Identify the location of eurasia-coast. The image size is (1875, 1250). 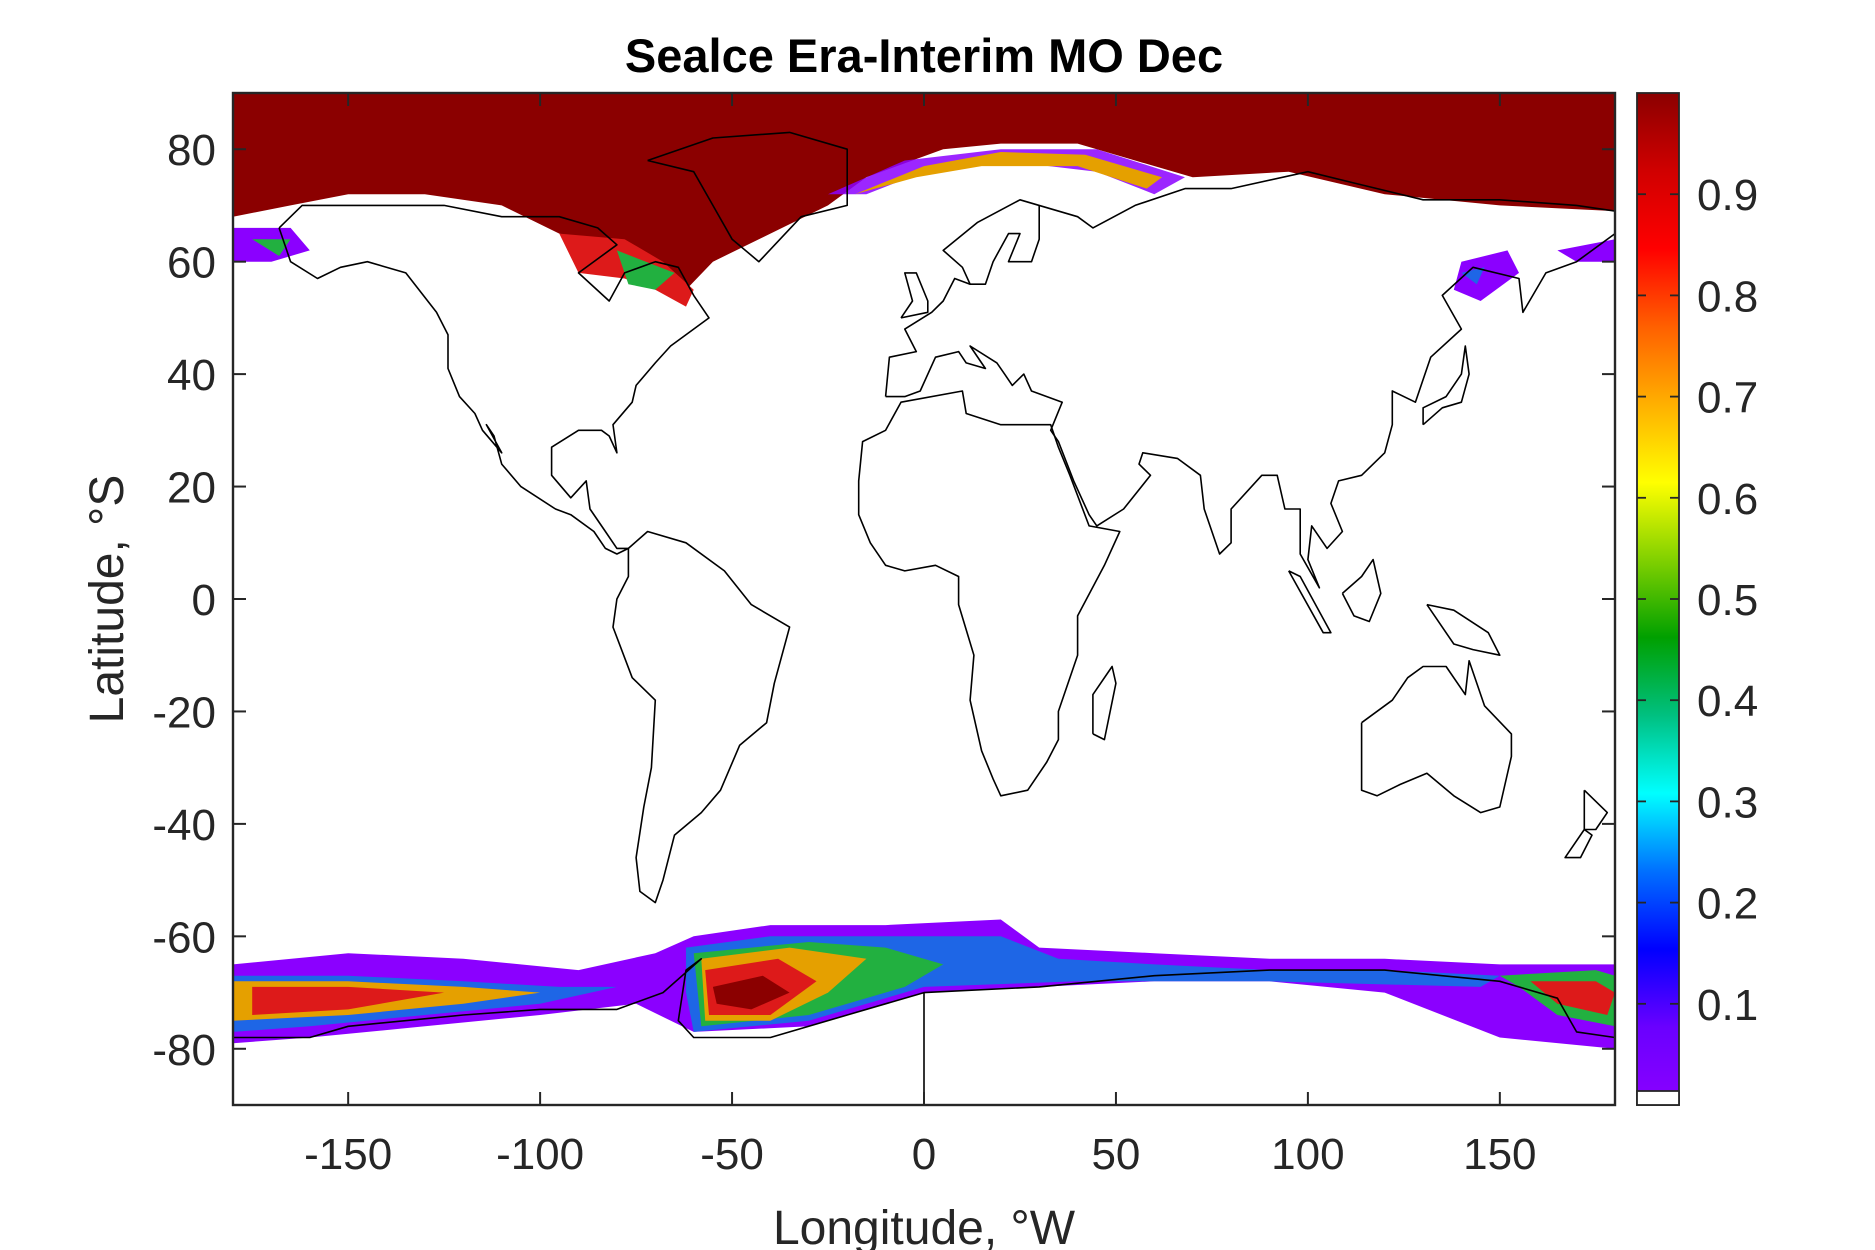
(1249, 379).